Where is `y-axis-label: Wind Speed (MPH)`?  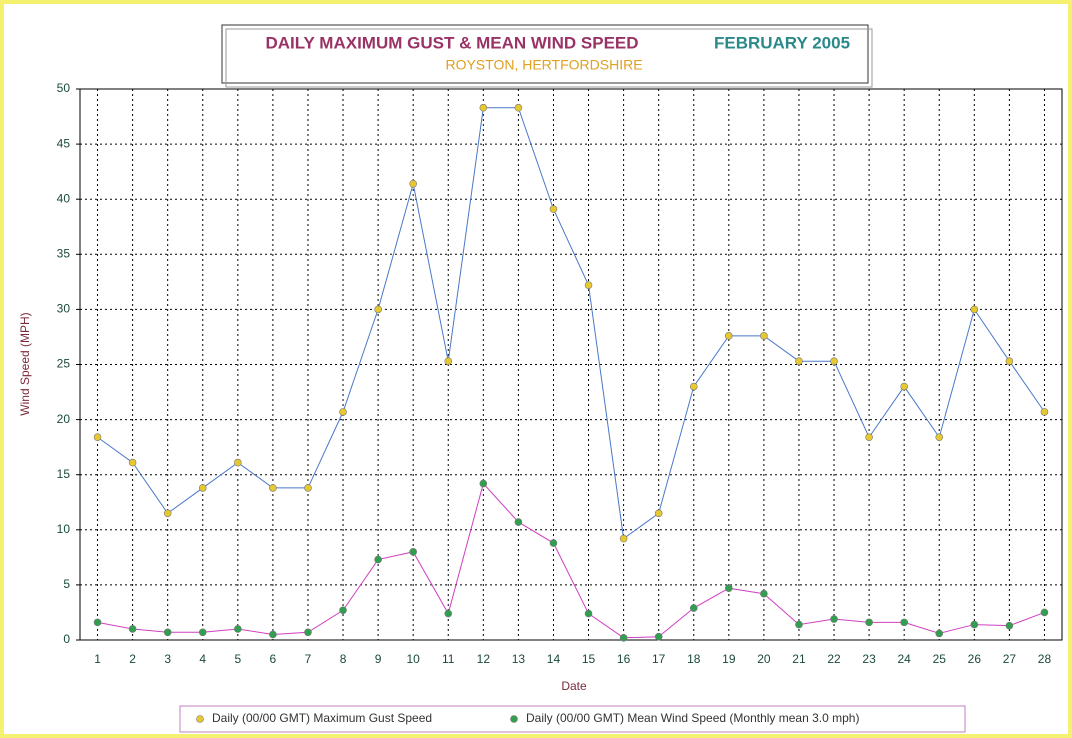
y-axis-label: Wind Speed (MPH) is located at coordinates (25, 363).